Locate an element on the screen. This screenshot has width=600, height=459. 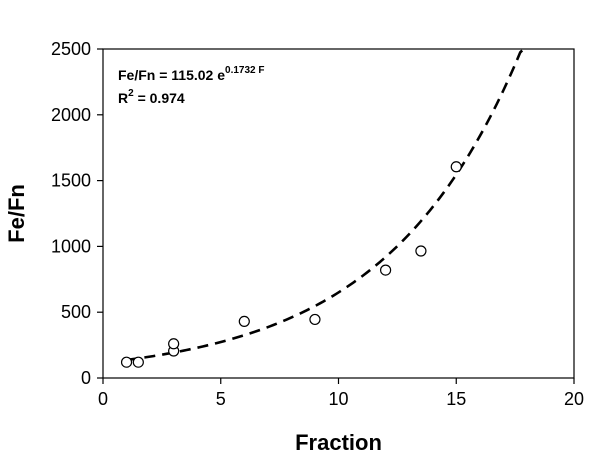
x-tick-label: 10 is located at coordinates (338, 399).